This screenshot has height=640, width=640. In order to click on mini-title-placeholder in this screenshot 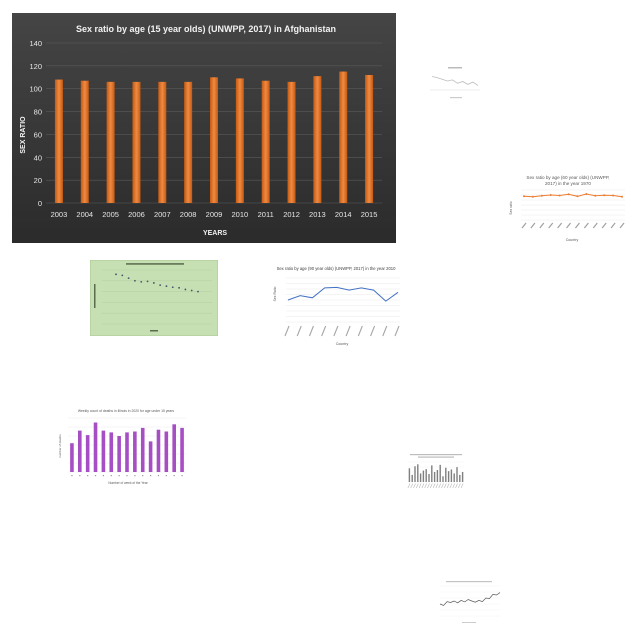, I will do `click(455, 68)`.